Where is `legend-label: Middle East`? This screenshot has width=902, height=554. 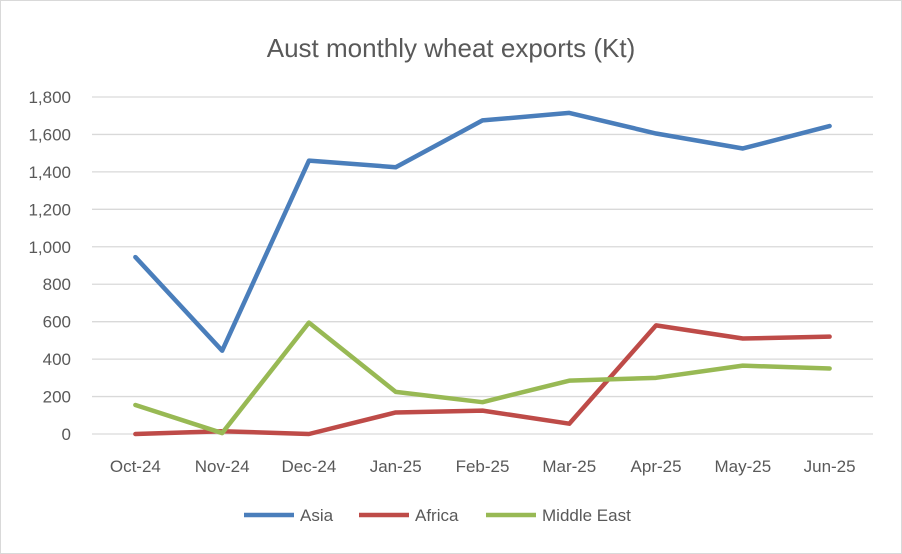
legend-label: Middle East is located at coordinates (586, 515).